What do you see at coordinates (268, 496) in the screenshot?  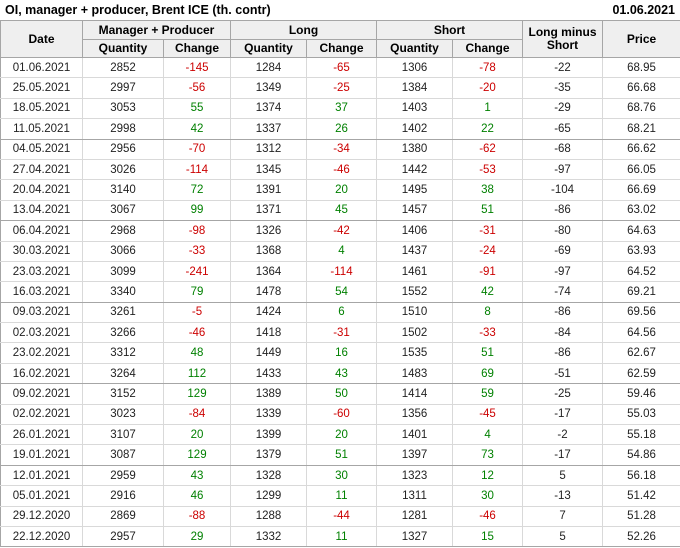 I see `cell-long-quantity: 1299` at bounding box center [268, 496].